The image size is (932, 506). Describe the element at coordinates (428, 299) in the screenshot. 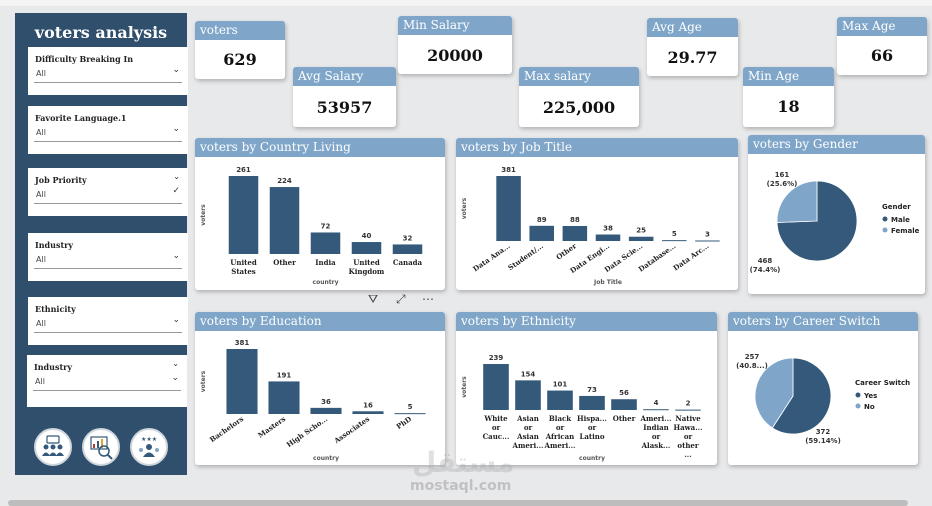

I see `more-options-icon: ⋯` at that location.